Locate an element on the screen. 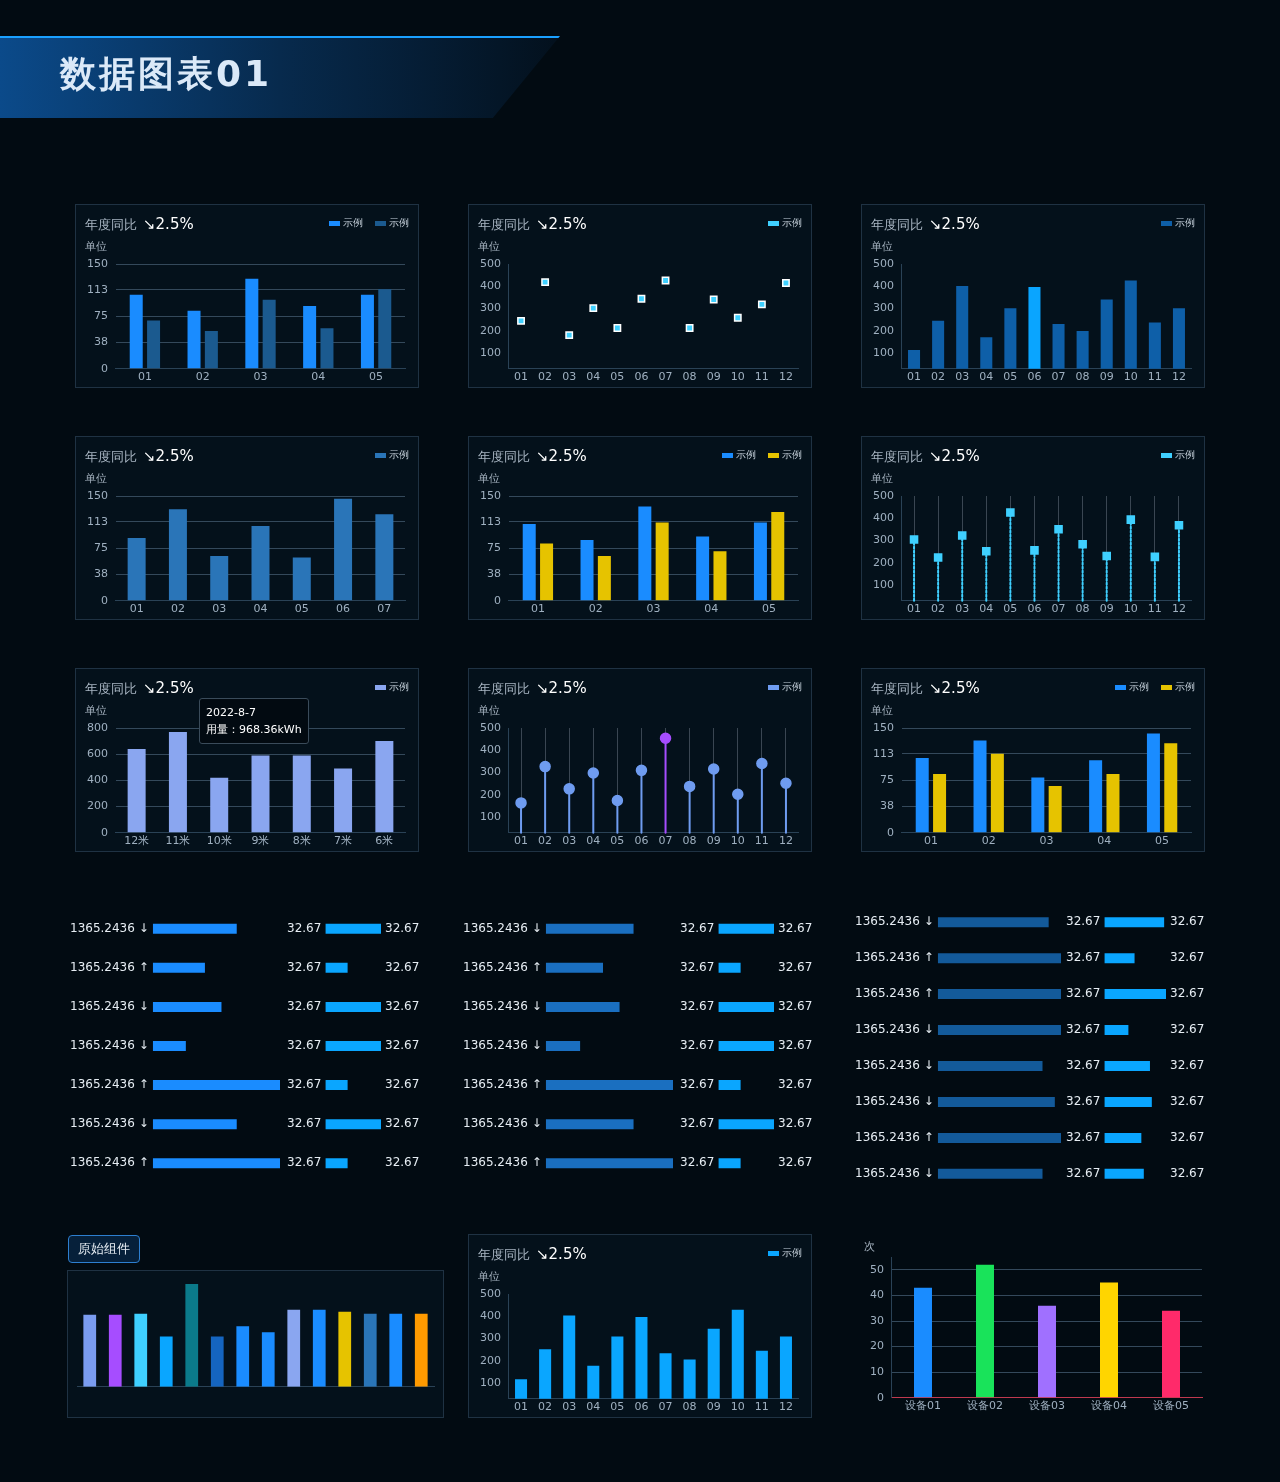 The width and height of the screenshot is (1280, 1482). text: 数据图表01 is located at coordinates (166, 74).